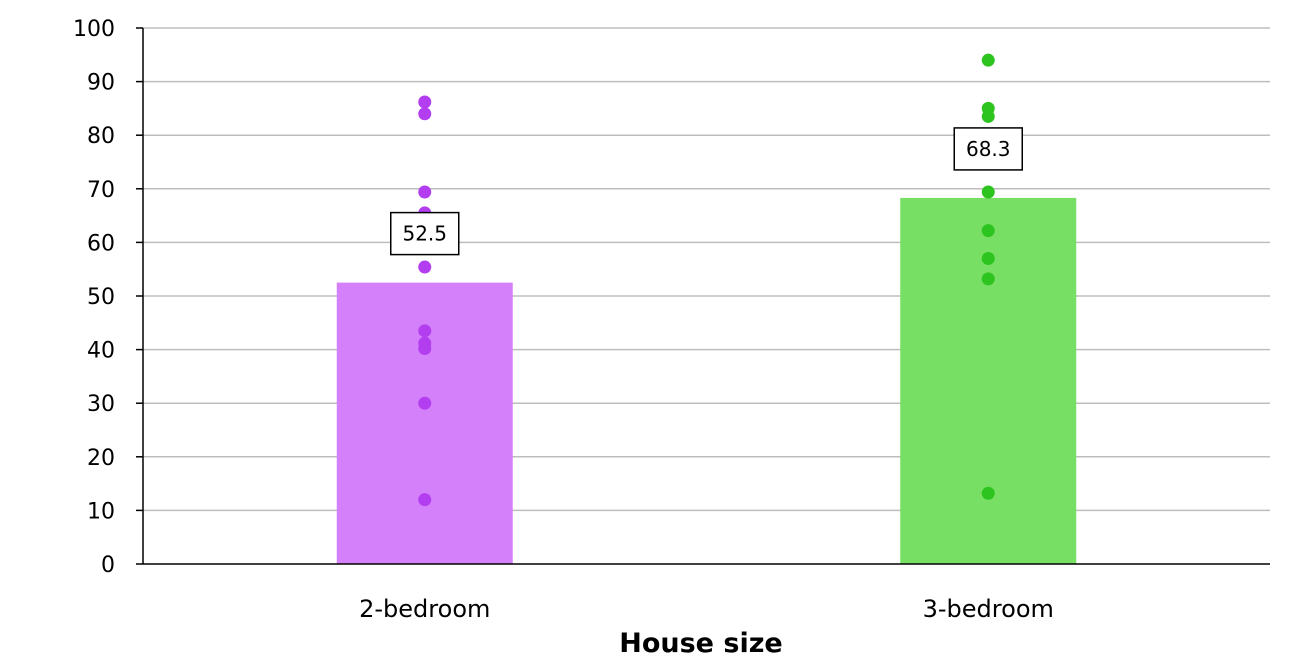  Describe the element at coordinates (94, 29) in the screenshot. I see `y-tick-label: 100` at that location.